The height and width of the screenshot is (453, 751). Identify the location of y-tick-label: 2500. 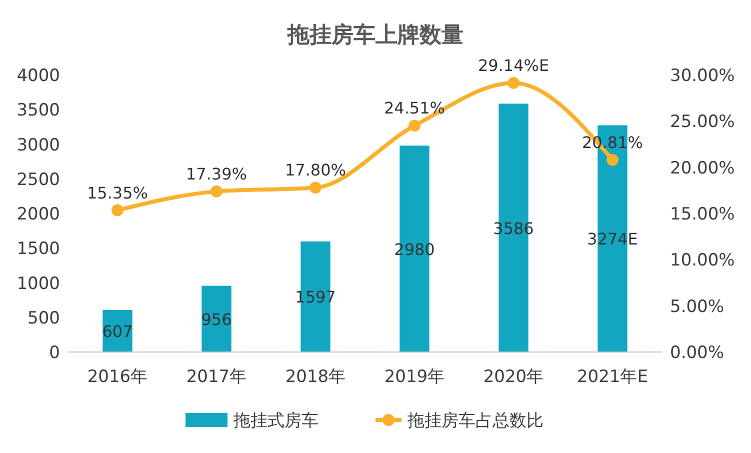
(38, 180).